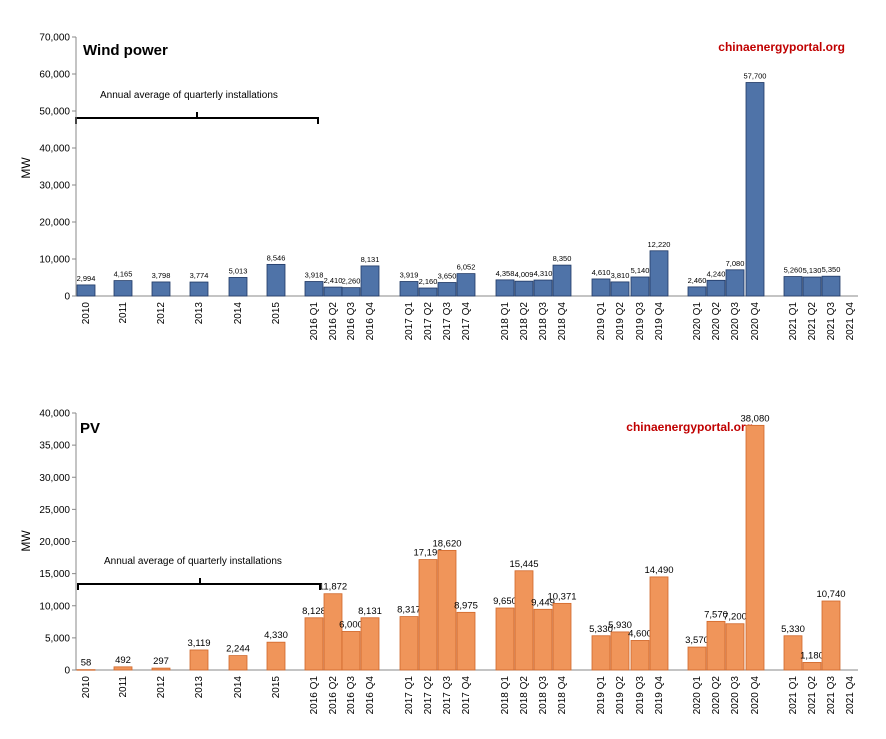 This screenshot has height=739, width=886. What do you see at coordinates (199, 313) in the screenshot?
I see `wind-xtick-label: 2013` at bounding box center [199, 313].